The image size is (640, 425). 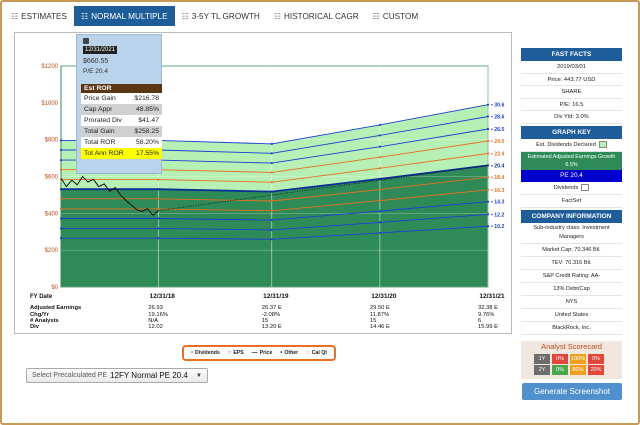 What do you see at coordinates (323, 188) in the screenshot?
I see `price-projection-line` at bounding box center [323, 188].